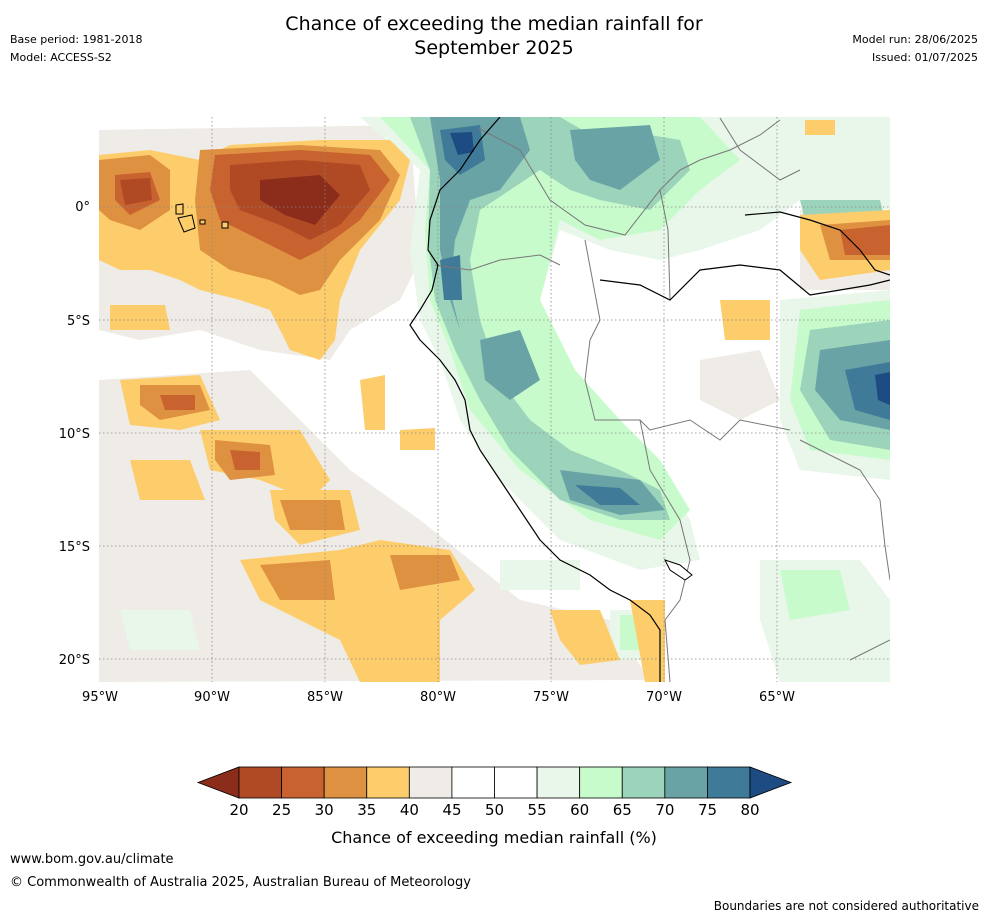  I want to click on galapagos-islands, so click(202, 218).